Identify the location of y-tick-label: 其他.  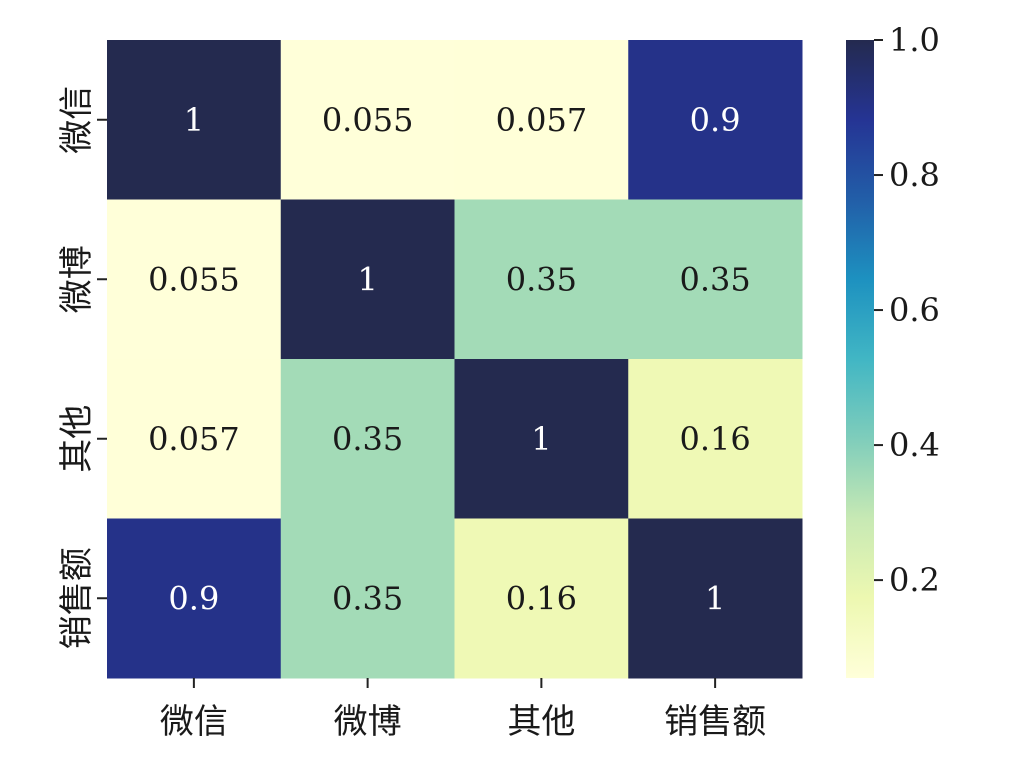
(77, 439).